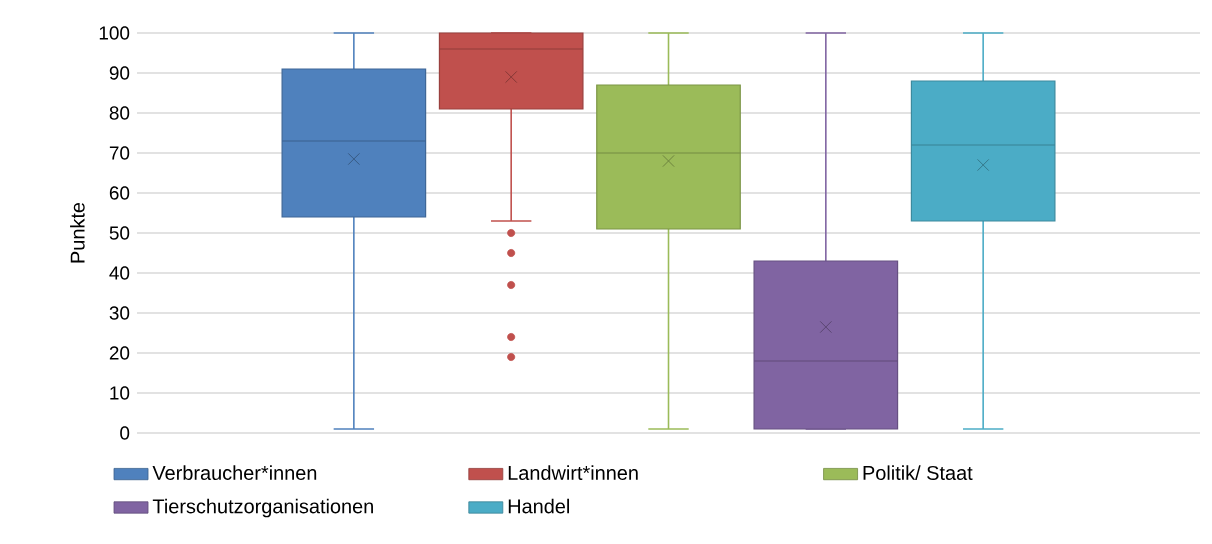  Describe the element at coordinates (120, 393) in the screenshot. I see `y-tick-label: 10` at that location.